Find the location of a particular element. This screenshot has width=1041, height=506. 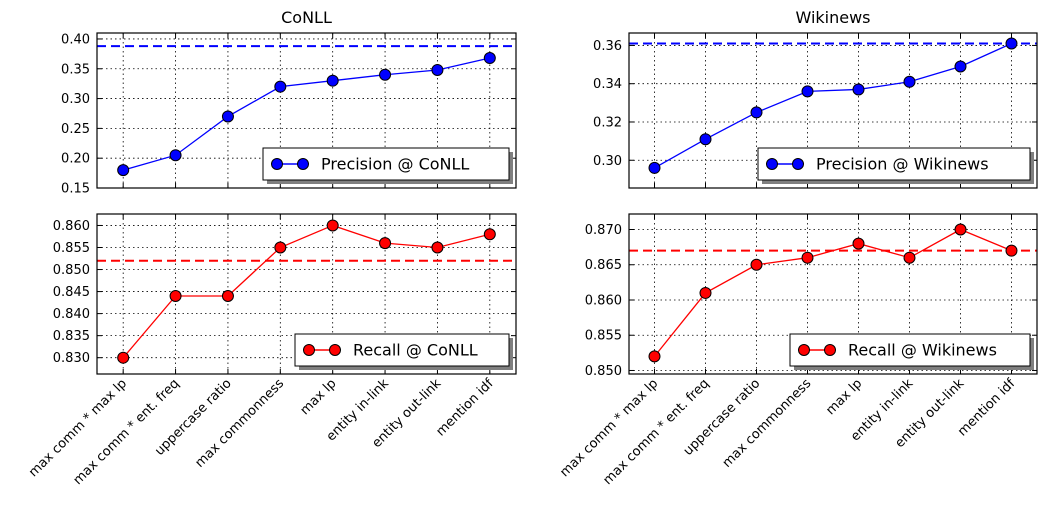

x-tick-label: mention idf is located at coordinates (464, 407).